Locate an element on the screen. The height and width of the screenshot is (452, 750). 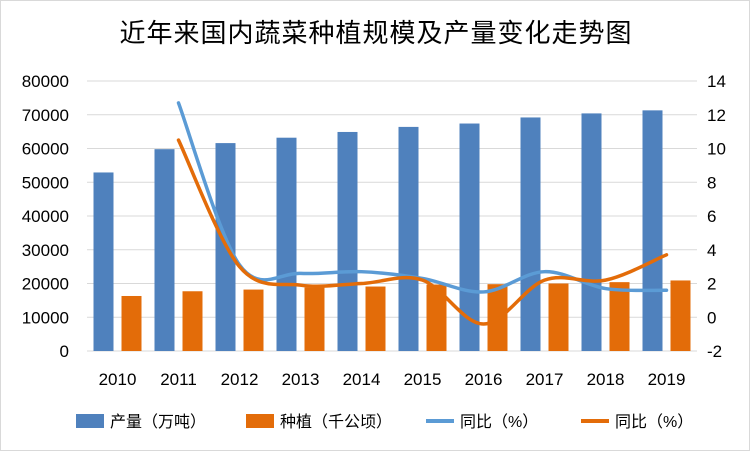
x-tick-label: 2017 is located at coordinates (545, 379).